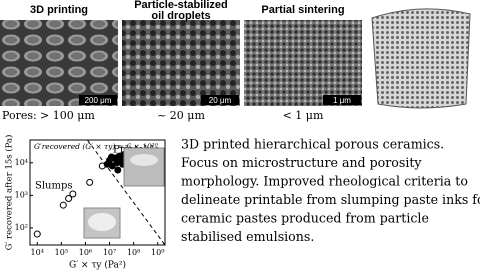 The height and width of the screenshot is (271, 480). Describe the element at coordinates (312, 144) in the screenshot. I see `summary-line: 3D printed hierarchical porous ceramics.` at that location.